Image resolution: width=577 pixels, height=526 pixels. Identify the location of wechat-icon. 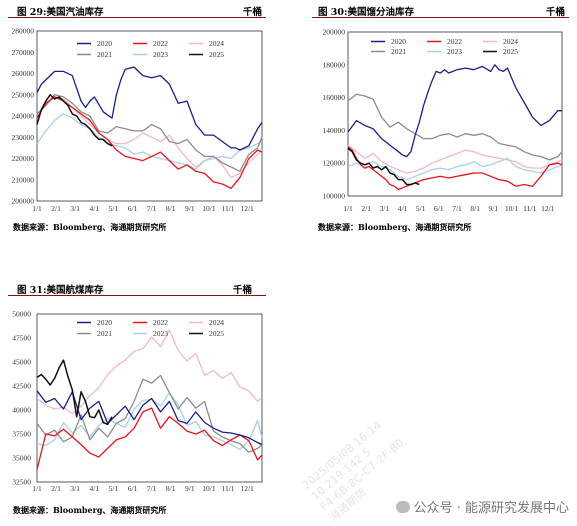
(402, 507).